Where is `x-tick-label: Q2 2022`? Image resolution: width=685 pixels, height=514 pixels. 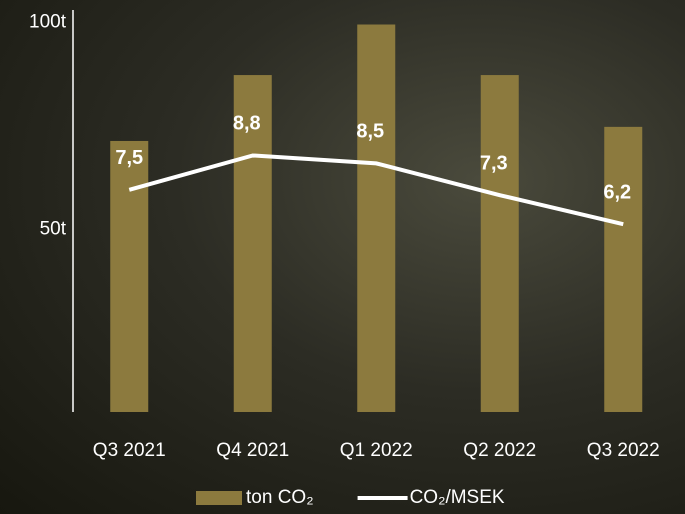
x-tick-label: Q2 2022 is located at coordinates (499, 450).